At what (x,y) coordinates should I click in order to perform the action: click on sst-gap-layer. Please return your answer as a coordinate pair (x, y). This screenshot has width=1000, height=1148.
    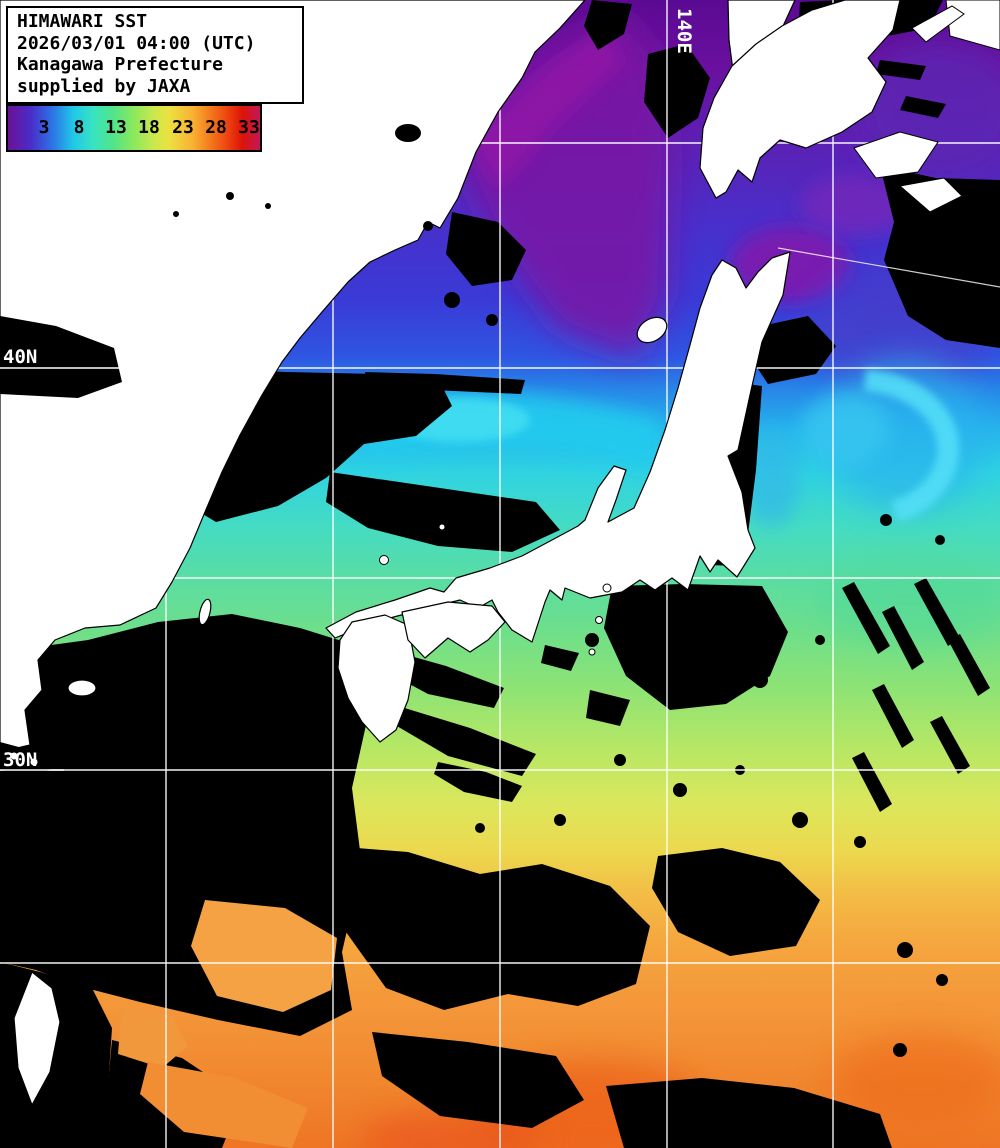
    Looking at the image, I should click on (227, 856).